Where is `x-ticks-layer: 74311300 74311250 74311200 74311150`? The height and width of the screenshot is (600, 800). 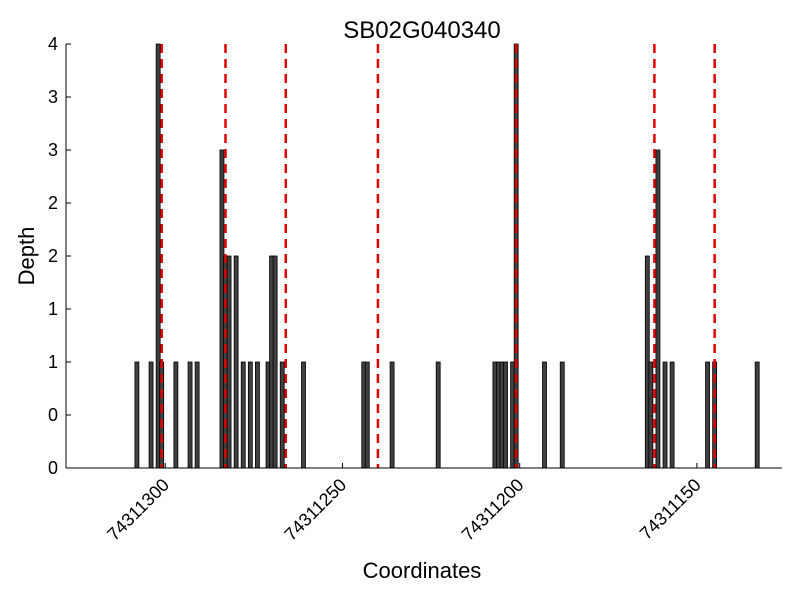 x-ticks-layer: 74311300 74311250 74311200 74311150 is located at coordinates (404, 504).